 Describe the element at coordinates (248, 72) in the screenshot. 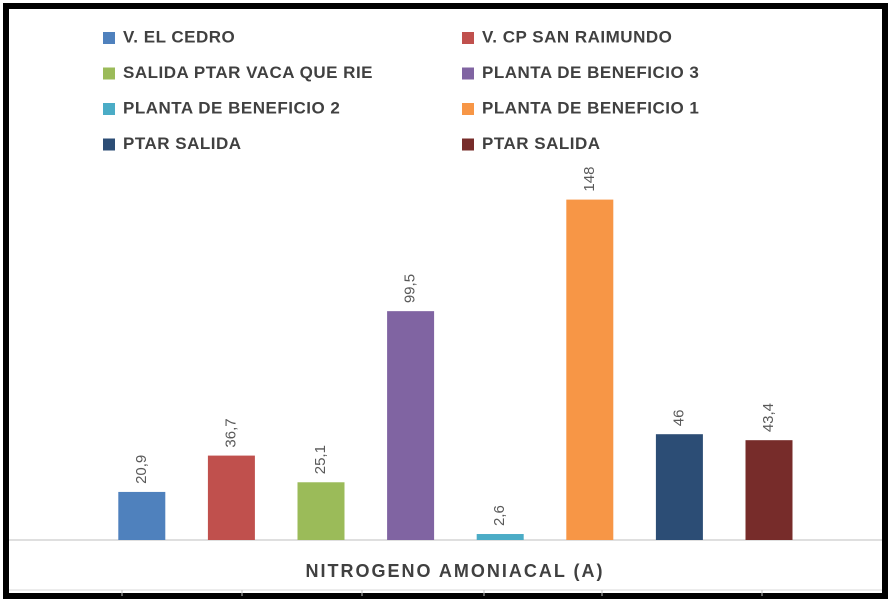

I see `legend-label: SALIDA PTAR VACA QUE RIE` at that location.